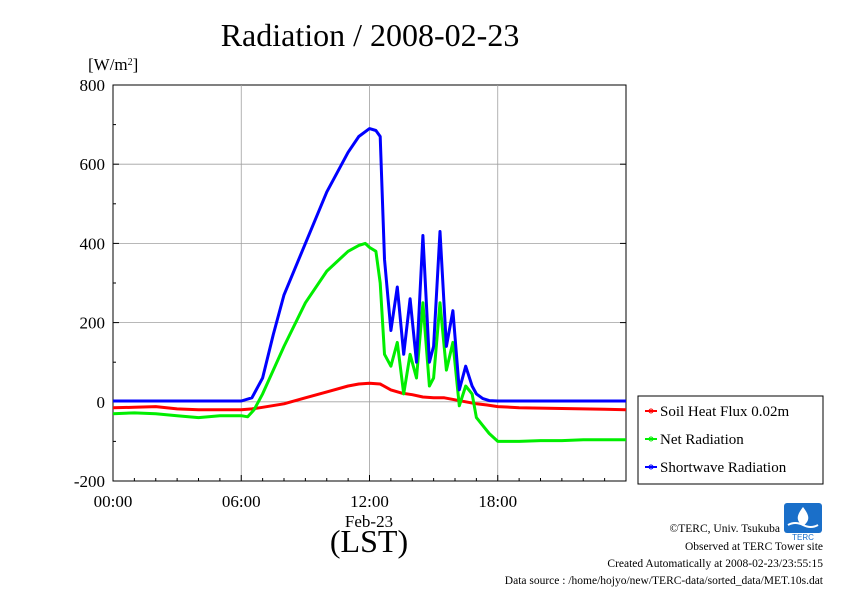 The height and width of the screenshot is (595, 842). I want to click on legend-label-shortwave-radiation: Shortwave Radiation, so click(723, 468).